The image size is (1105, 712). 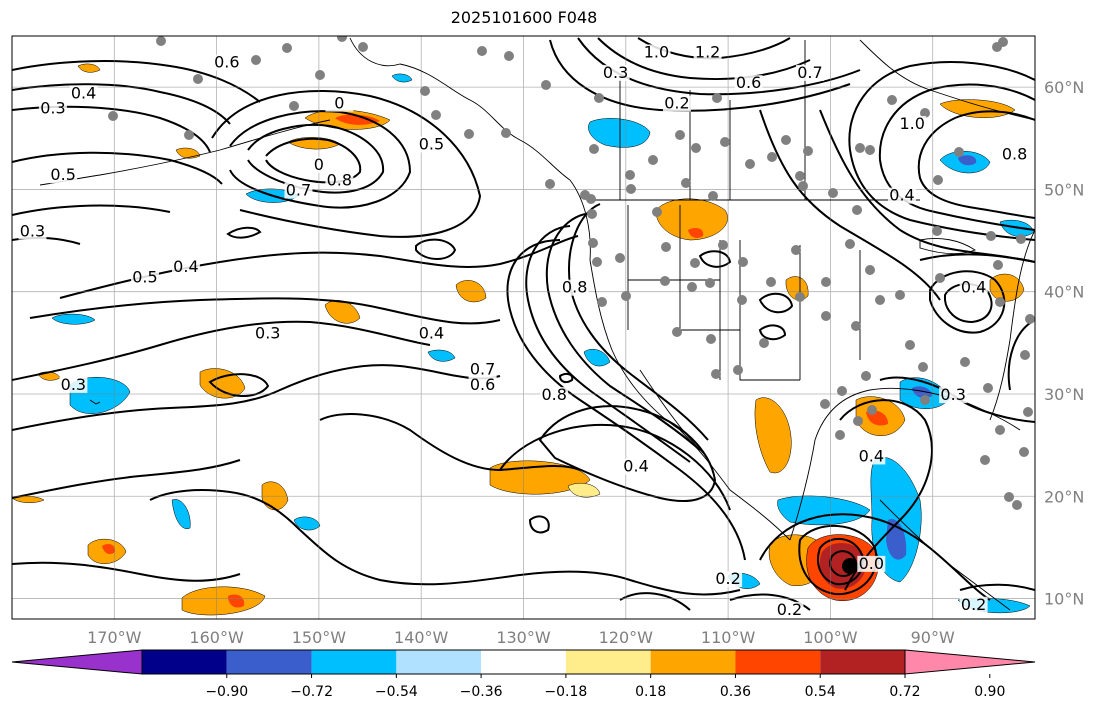 I want to click on north-america-west-coast, so click(x=680, y=360).